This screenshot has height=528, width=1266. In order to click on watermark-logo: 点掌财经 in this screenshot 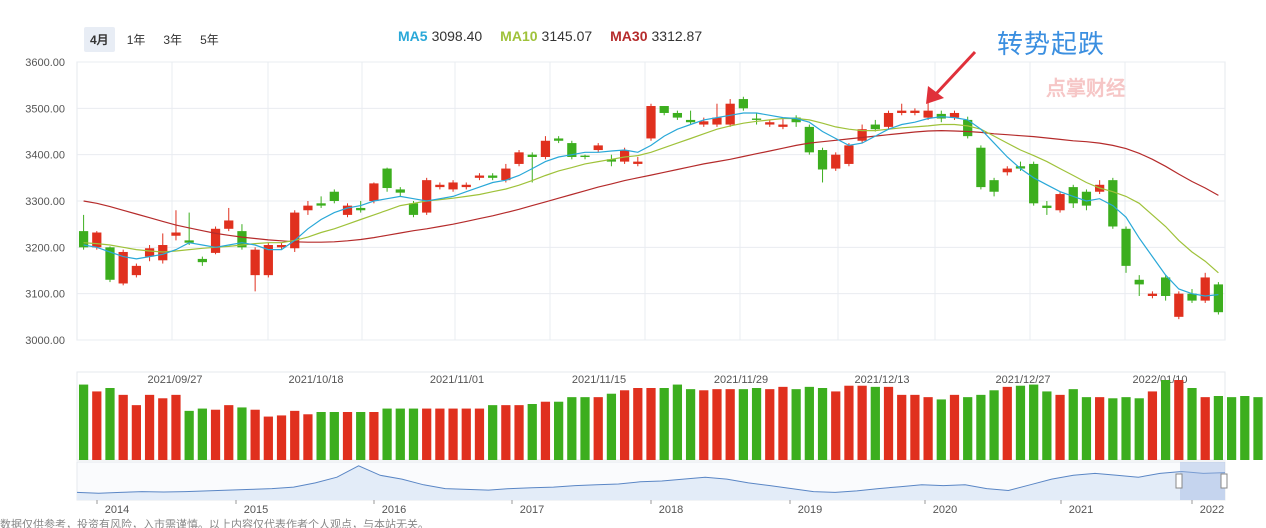, I will do `click(1086, 89)`.